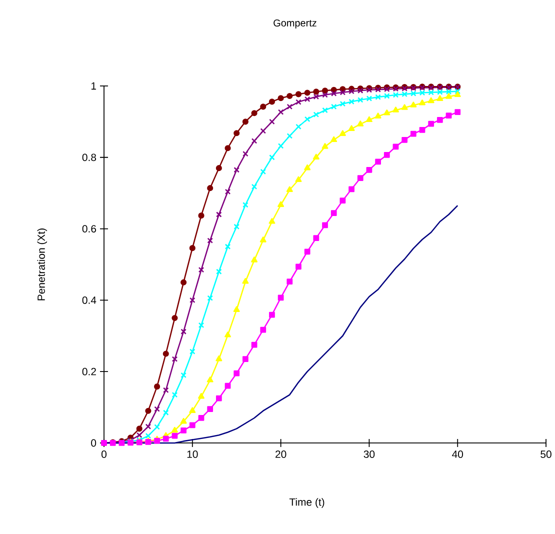  I want to click on y-tick-label: 0, so click(93, 443).